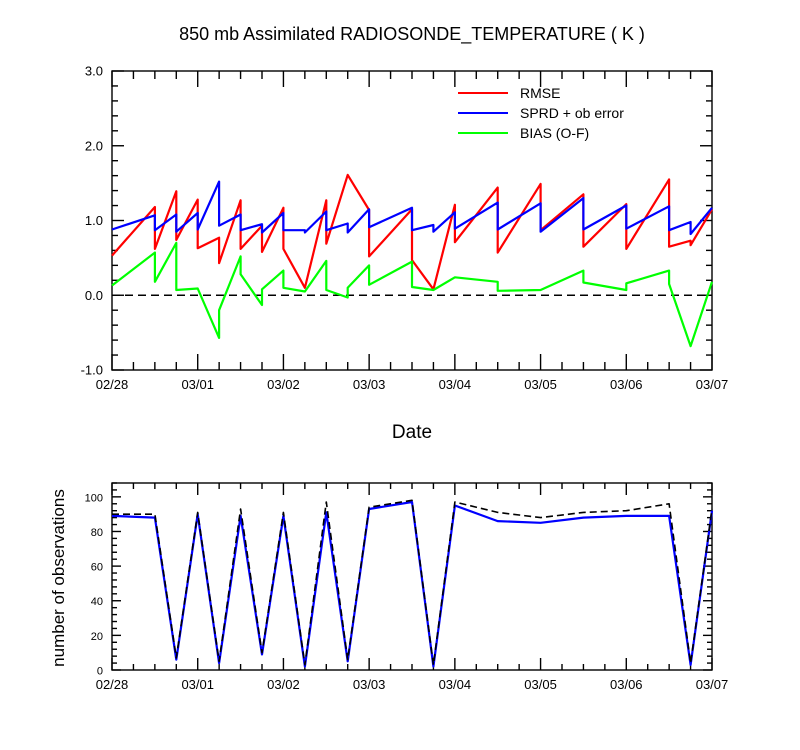  Describe the element at coordinates (92, 370) in the screenshot. I see `y-tick-label: -1.0` at that location.